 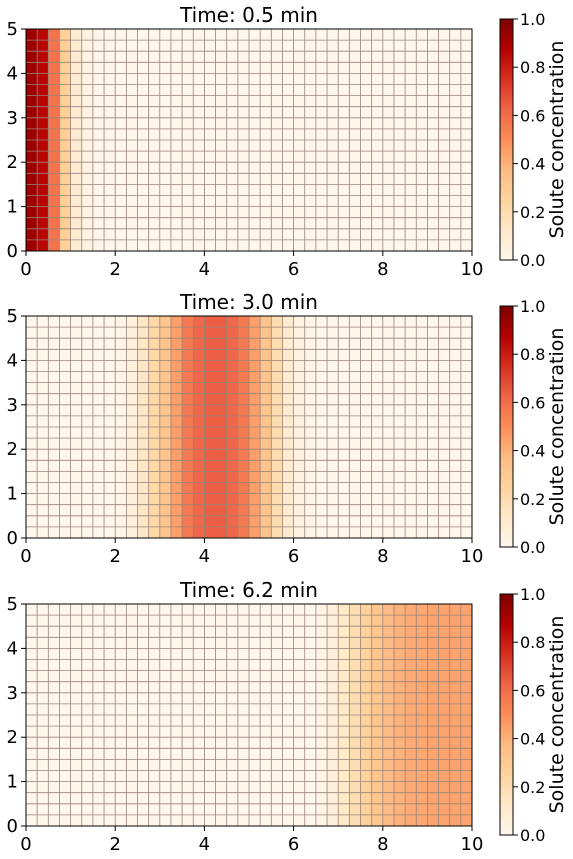 What do you see at coordinates (248, 15) in the screenshot?
I see `chart-title: Time: 0.5 min` at bounding box center [248, 15].